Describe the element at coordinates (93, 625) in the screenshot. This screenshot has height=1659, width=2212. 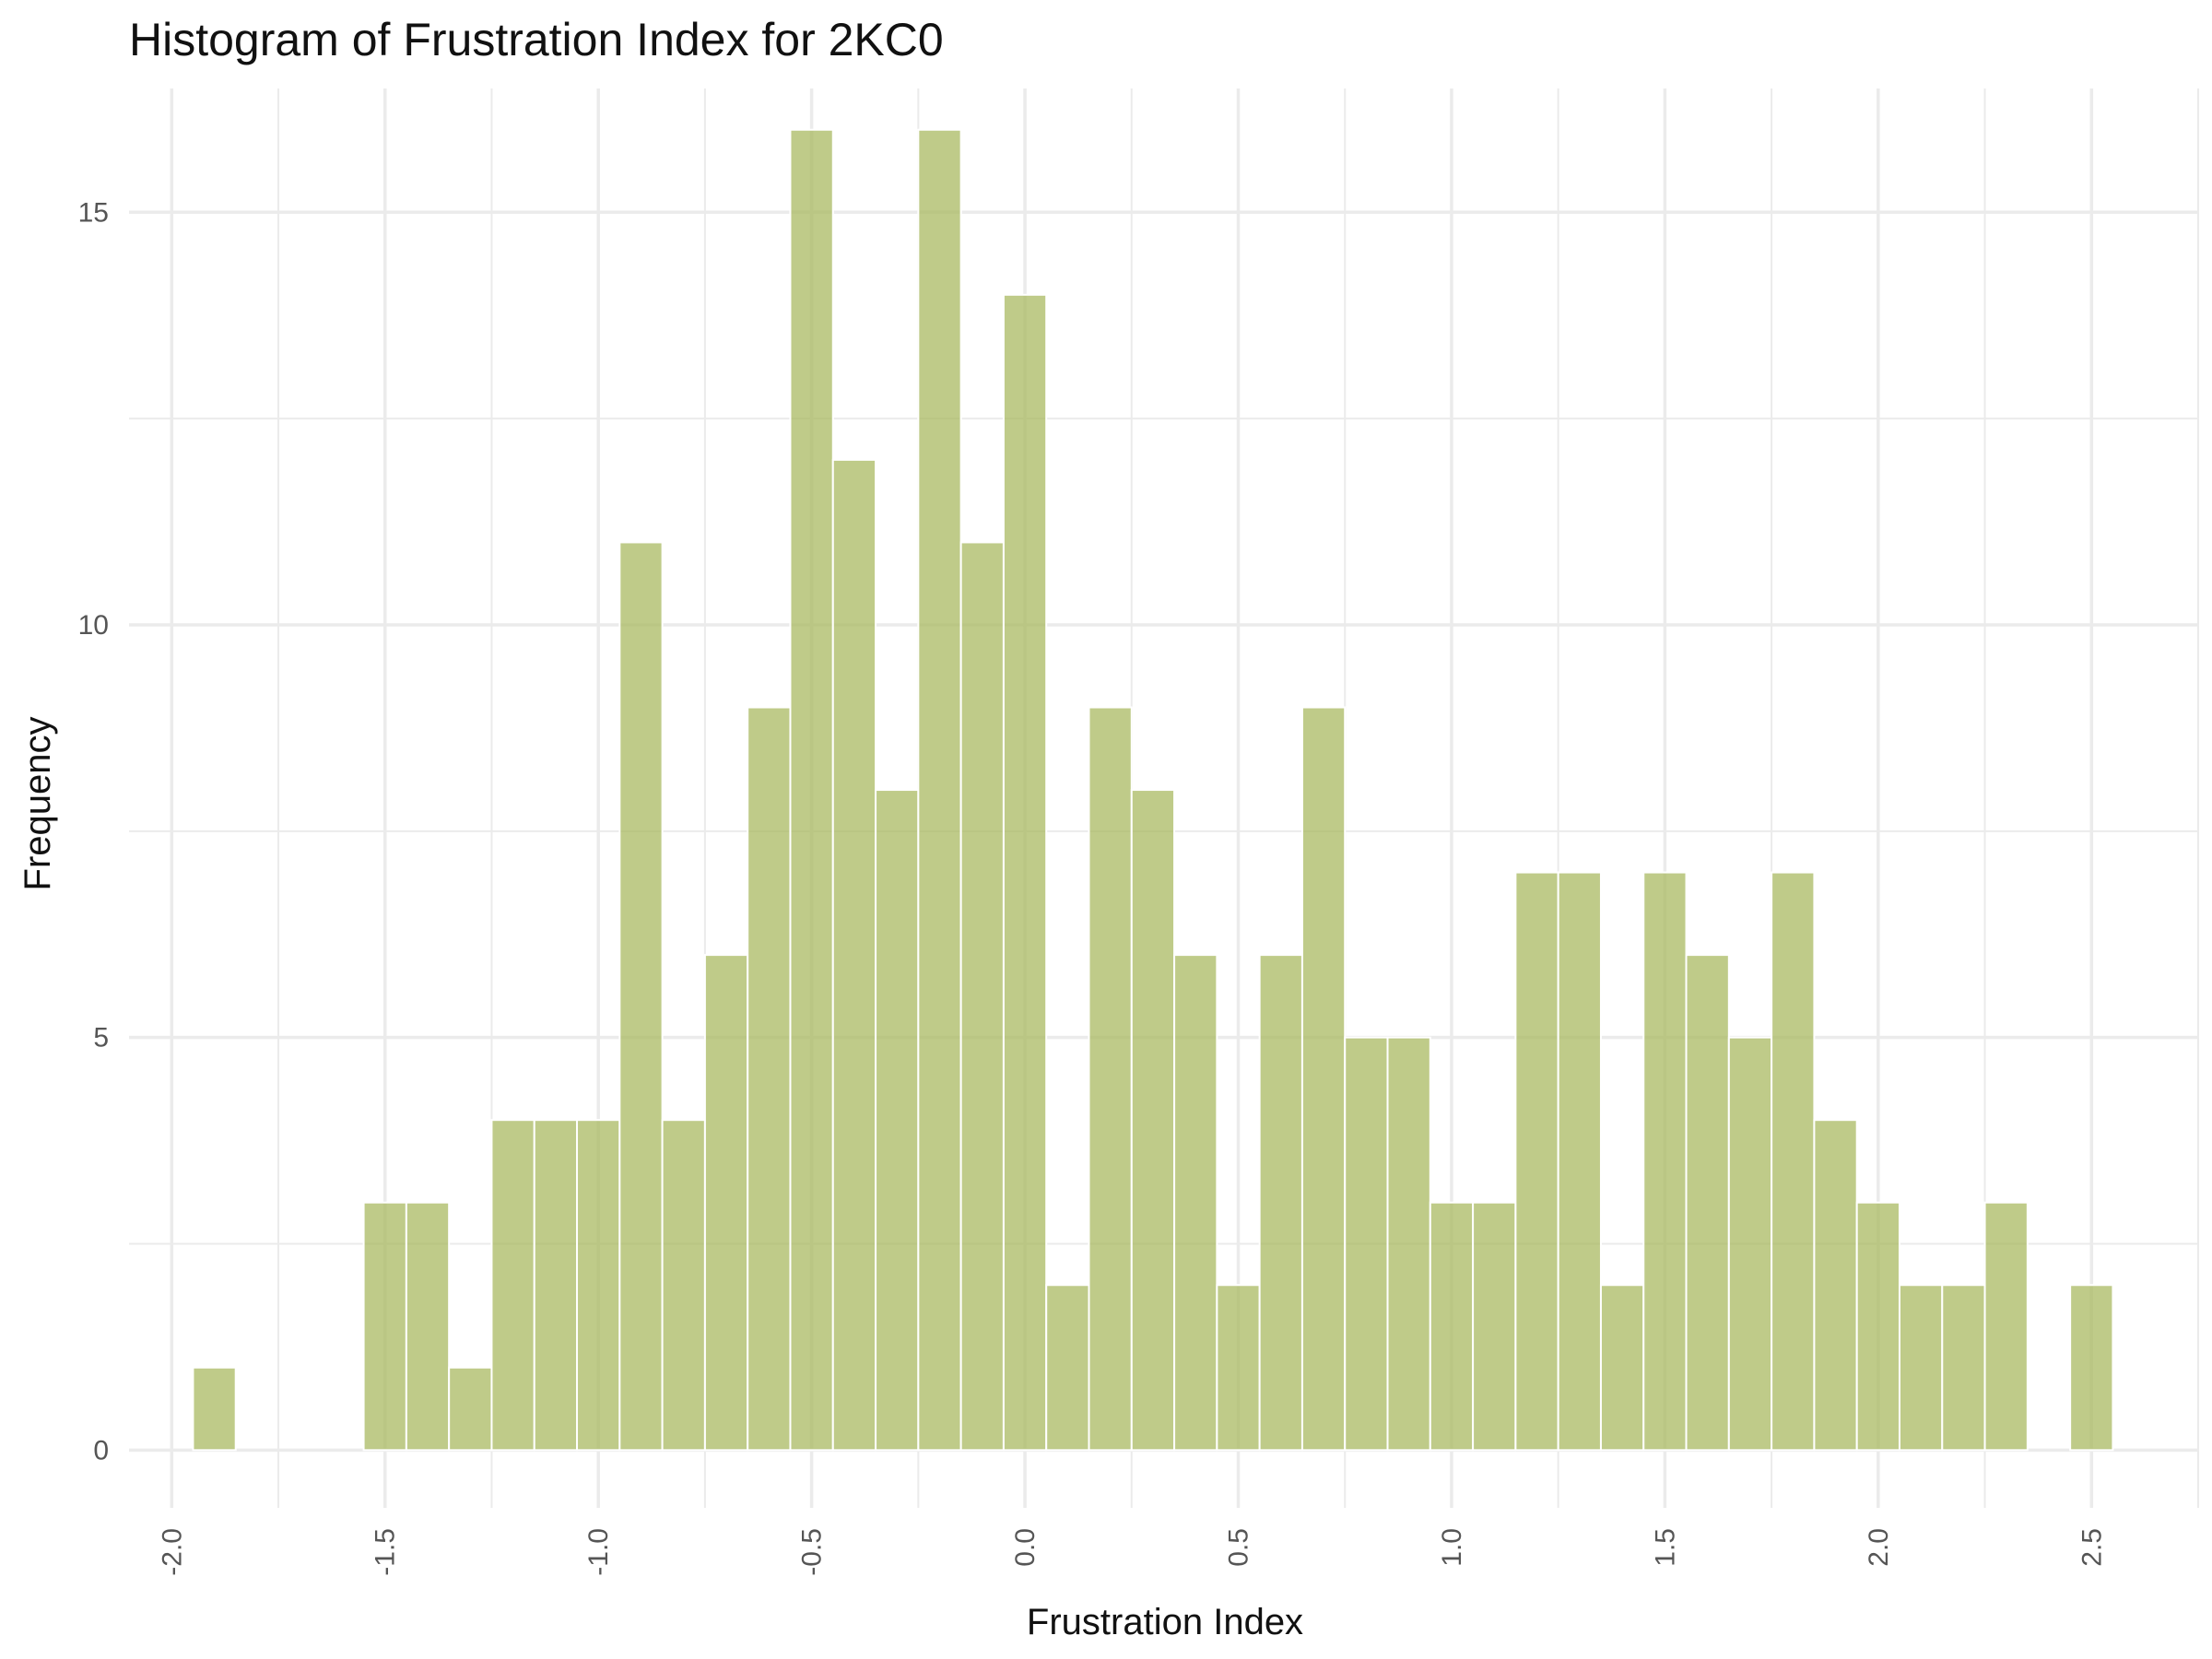
I see `y-tick-label: 10` at that location.